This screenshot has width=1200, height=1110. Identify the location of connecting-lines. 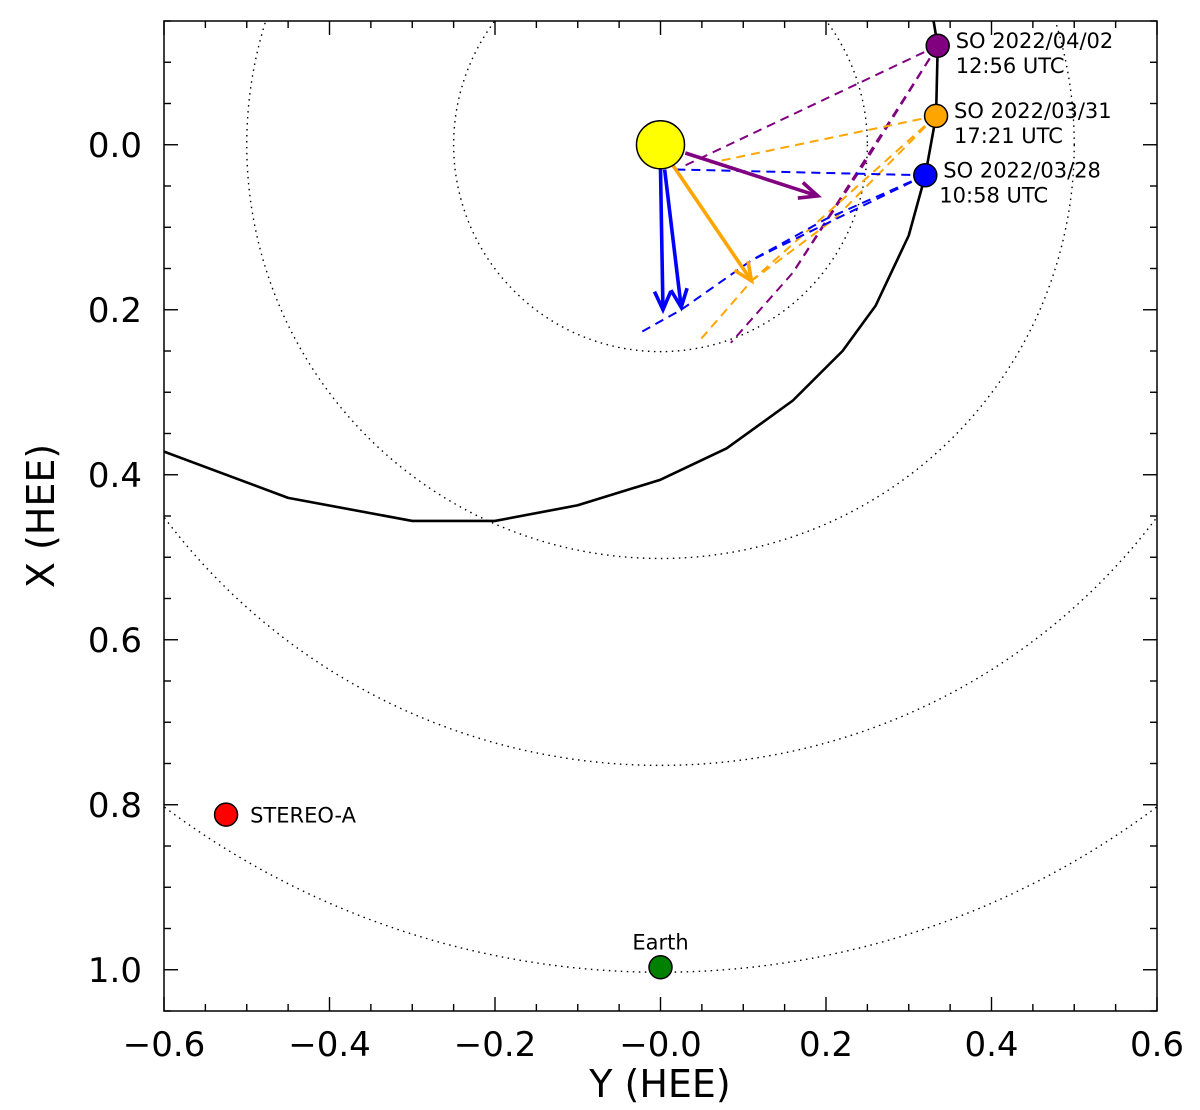
(789, 194).